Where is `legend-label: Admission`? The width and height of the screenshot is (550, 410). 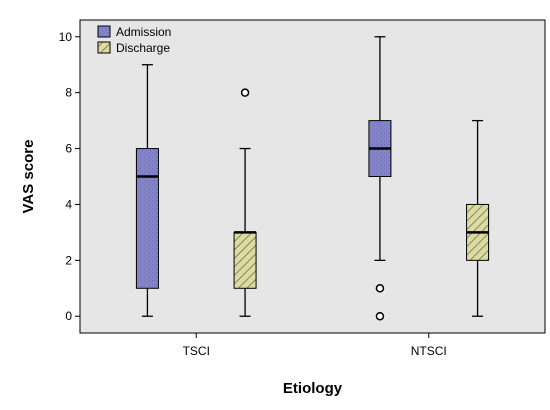
legend-label: Admission is located at coordinates (143, 32).